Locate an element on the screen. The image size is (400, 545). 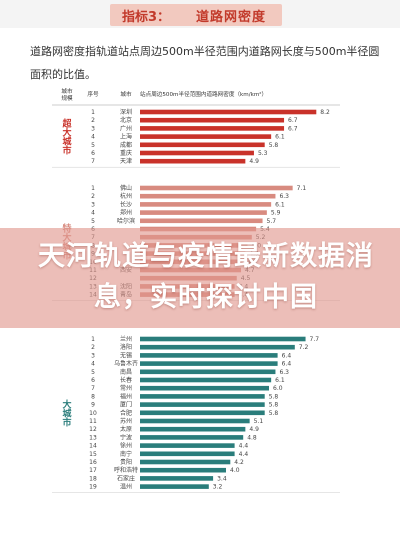
bar-value-label: 4.2 is located at coordinates (239, 462).